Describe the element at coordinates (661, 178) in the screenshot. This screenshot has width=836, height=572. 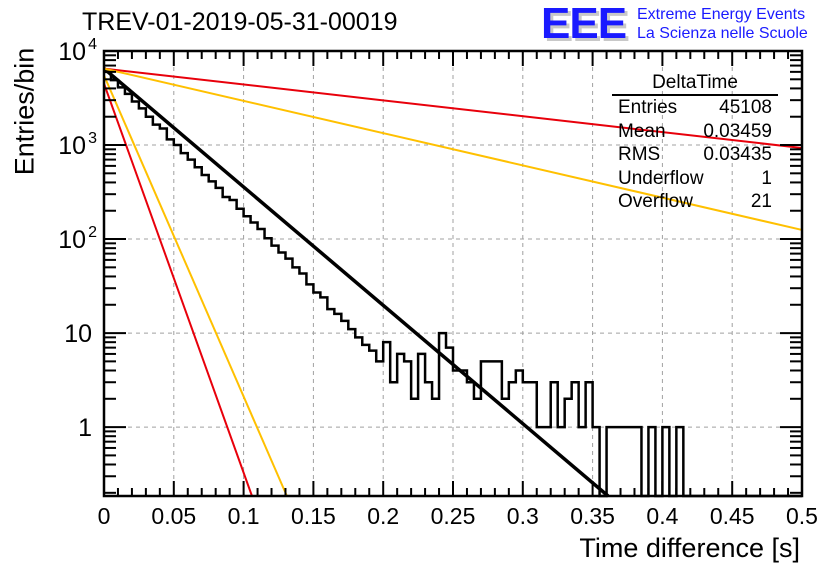
I see `stats-label: Underflow` at that location.